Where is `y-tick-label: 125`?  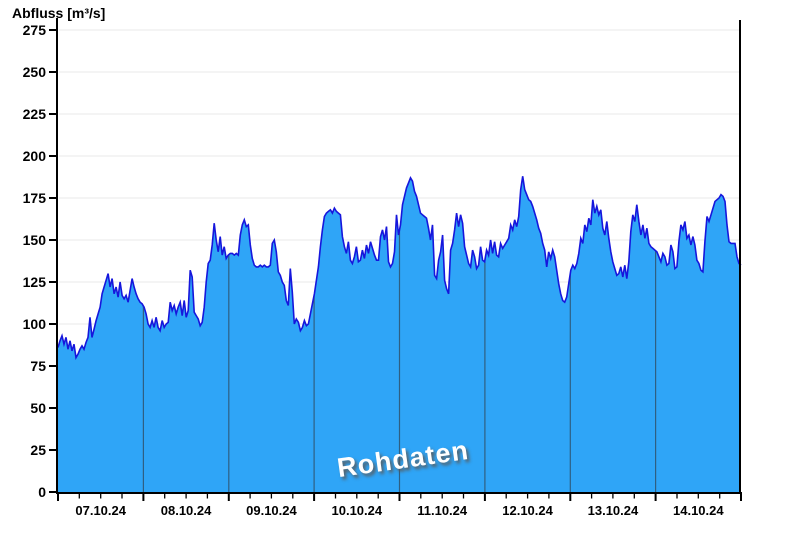 y-tick-label: 125 is located at coordinates (34, 282).